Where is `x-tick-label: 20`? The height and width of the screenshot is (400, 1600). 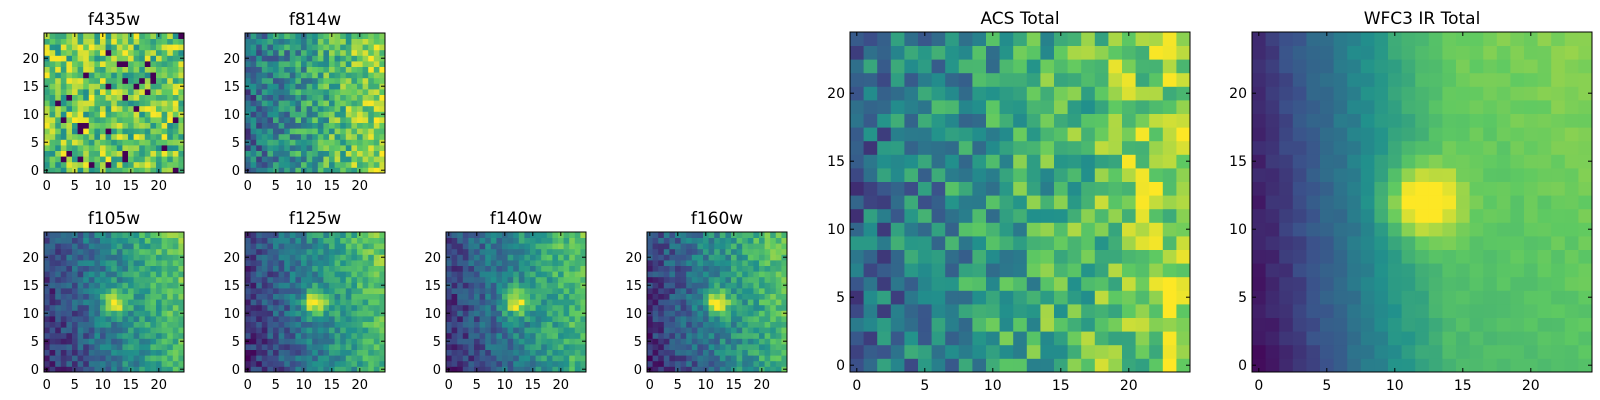 x-tick-label: 20 is located at coordinates (159, 385).